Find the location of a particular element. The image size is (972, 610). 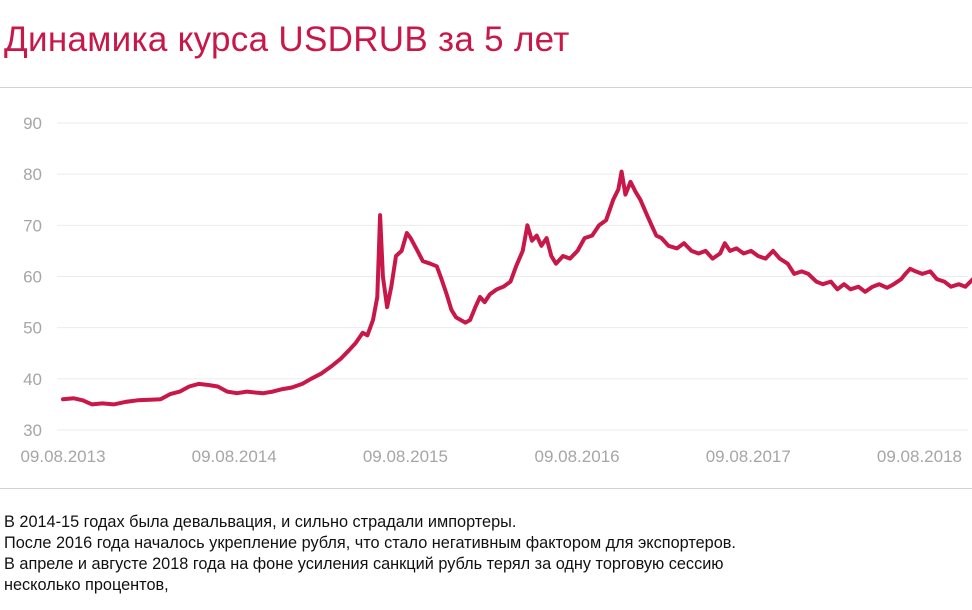

y-tick-label: 90 is located at coordinates (32, 123).